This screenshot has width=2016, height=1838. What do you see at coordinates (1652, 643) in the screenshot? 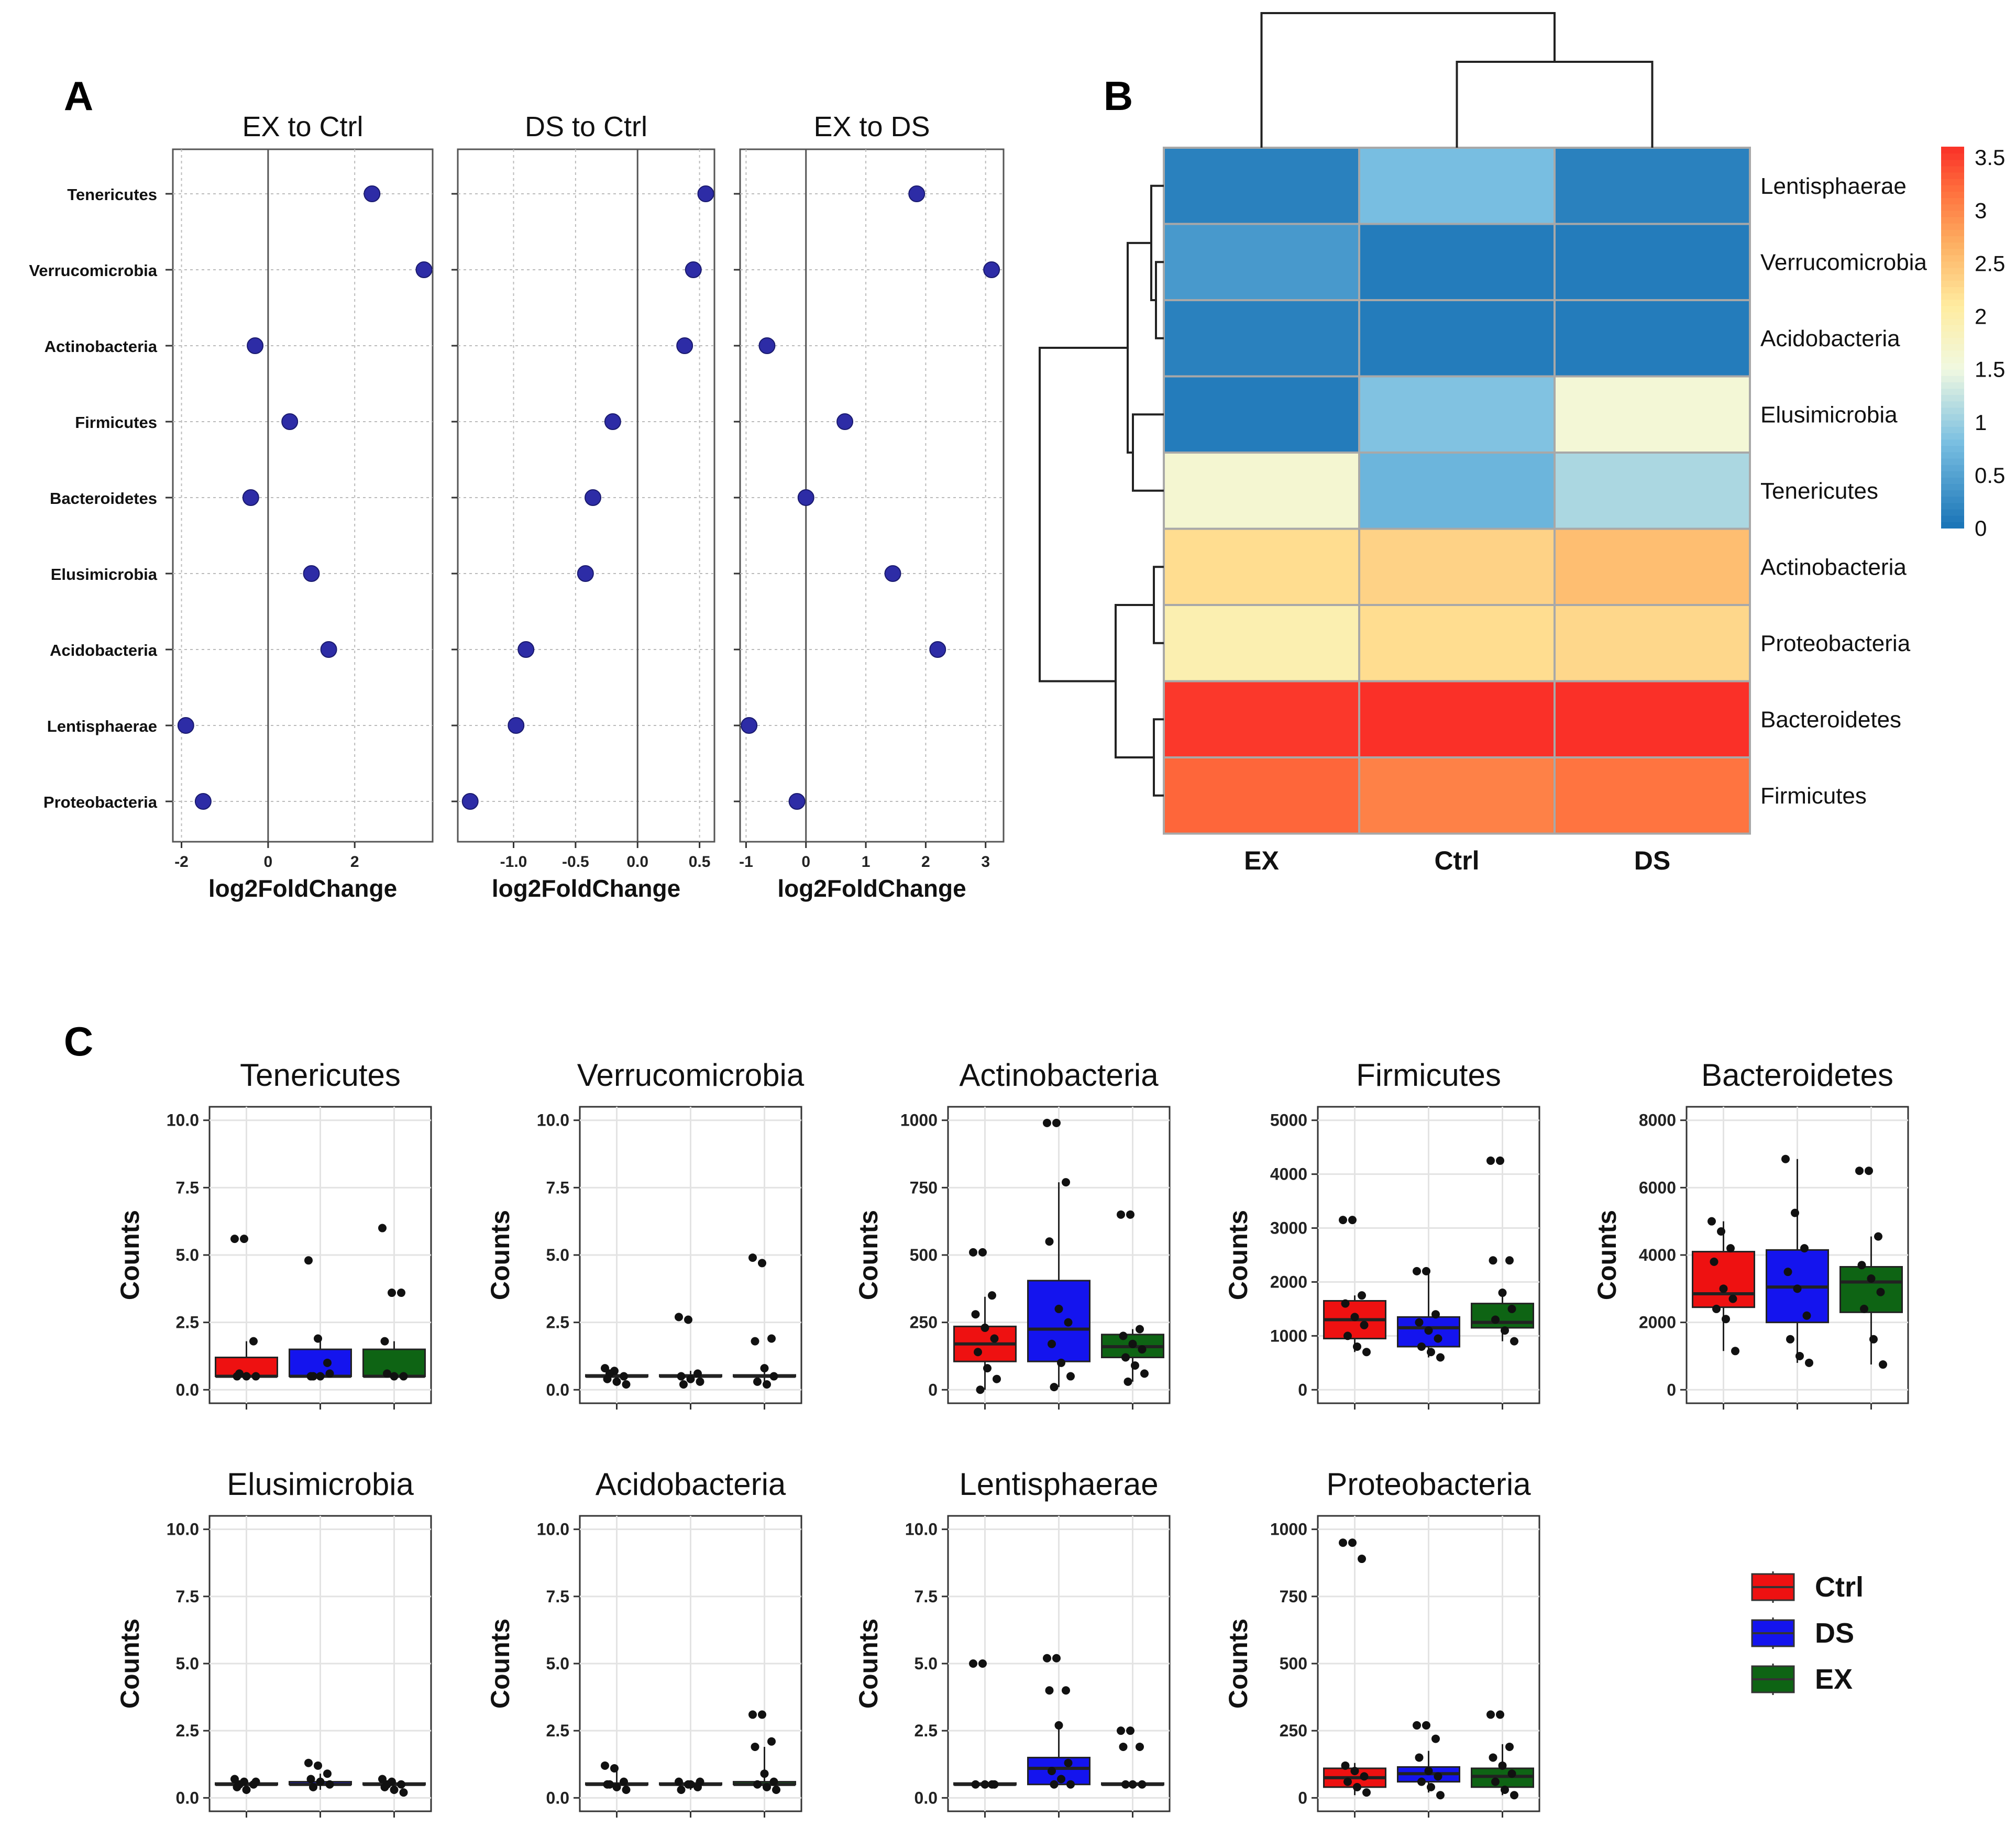
I see `cell-proteobacteria-ds` at bounding box center [1652, 643].